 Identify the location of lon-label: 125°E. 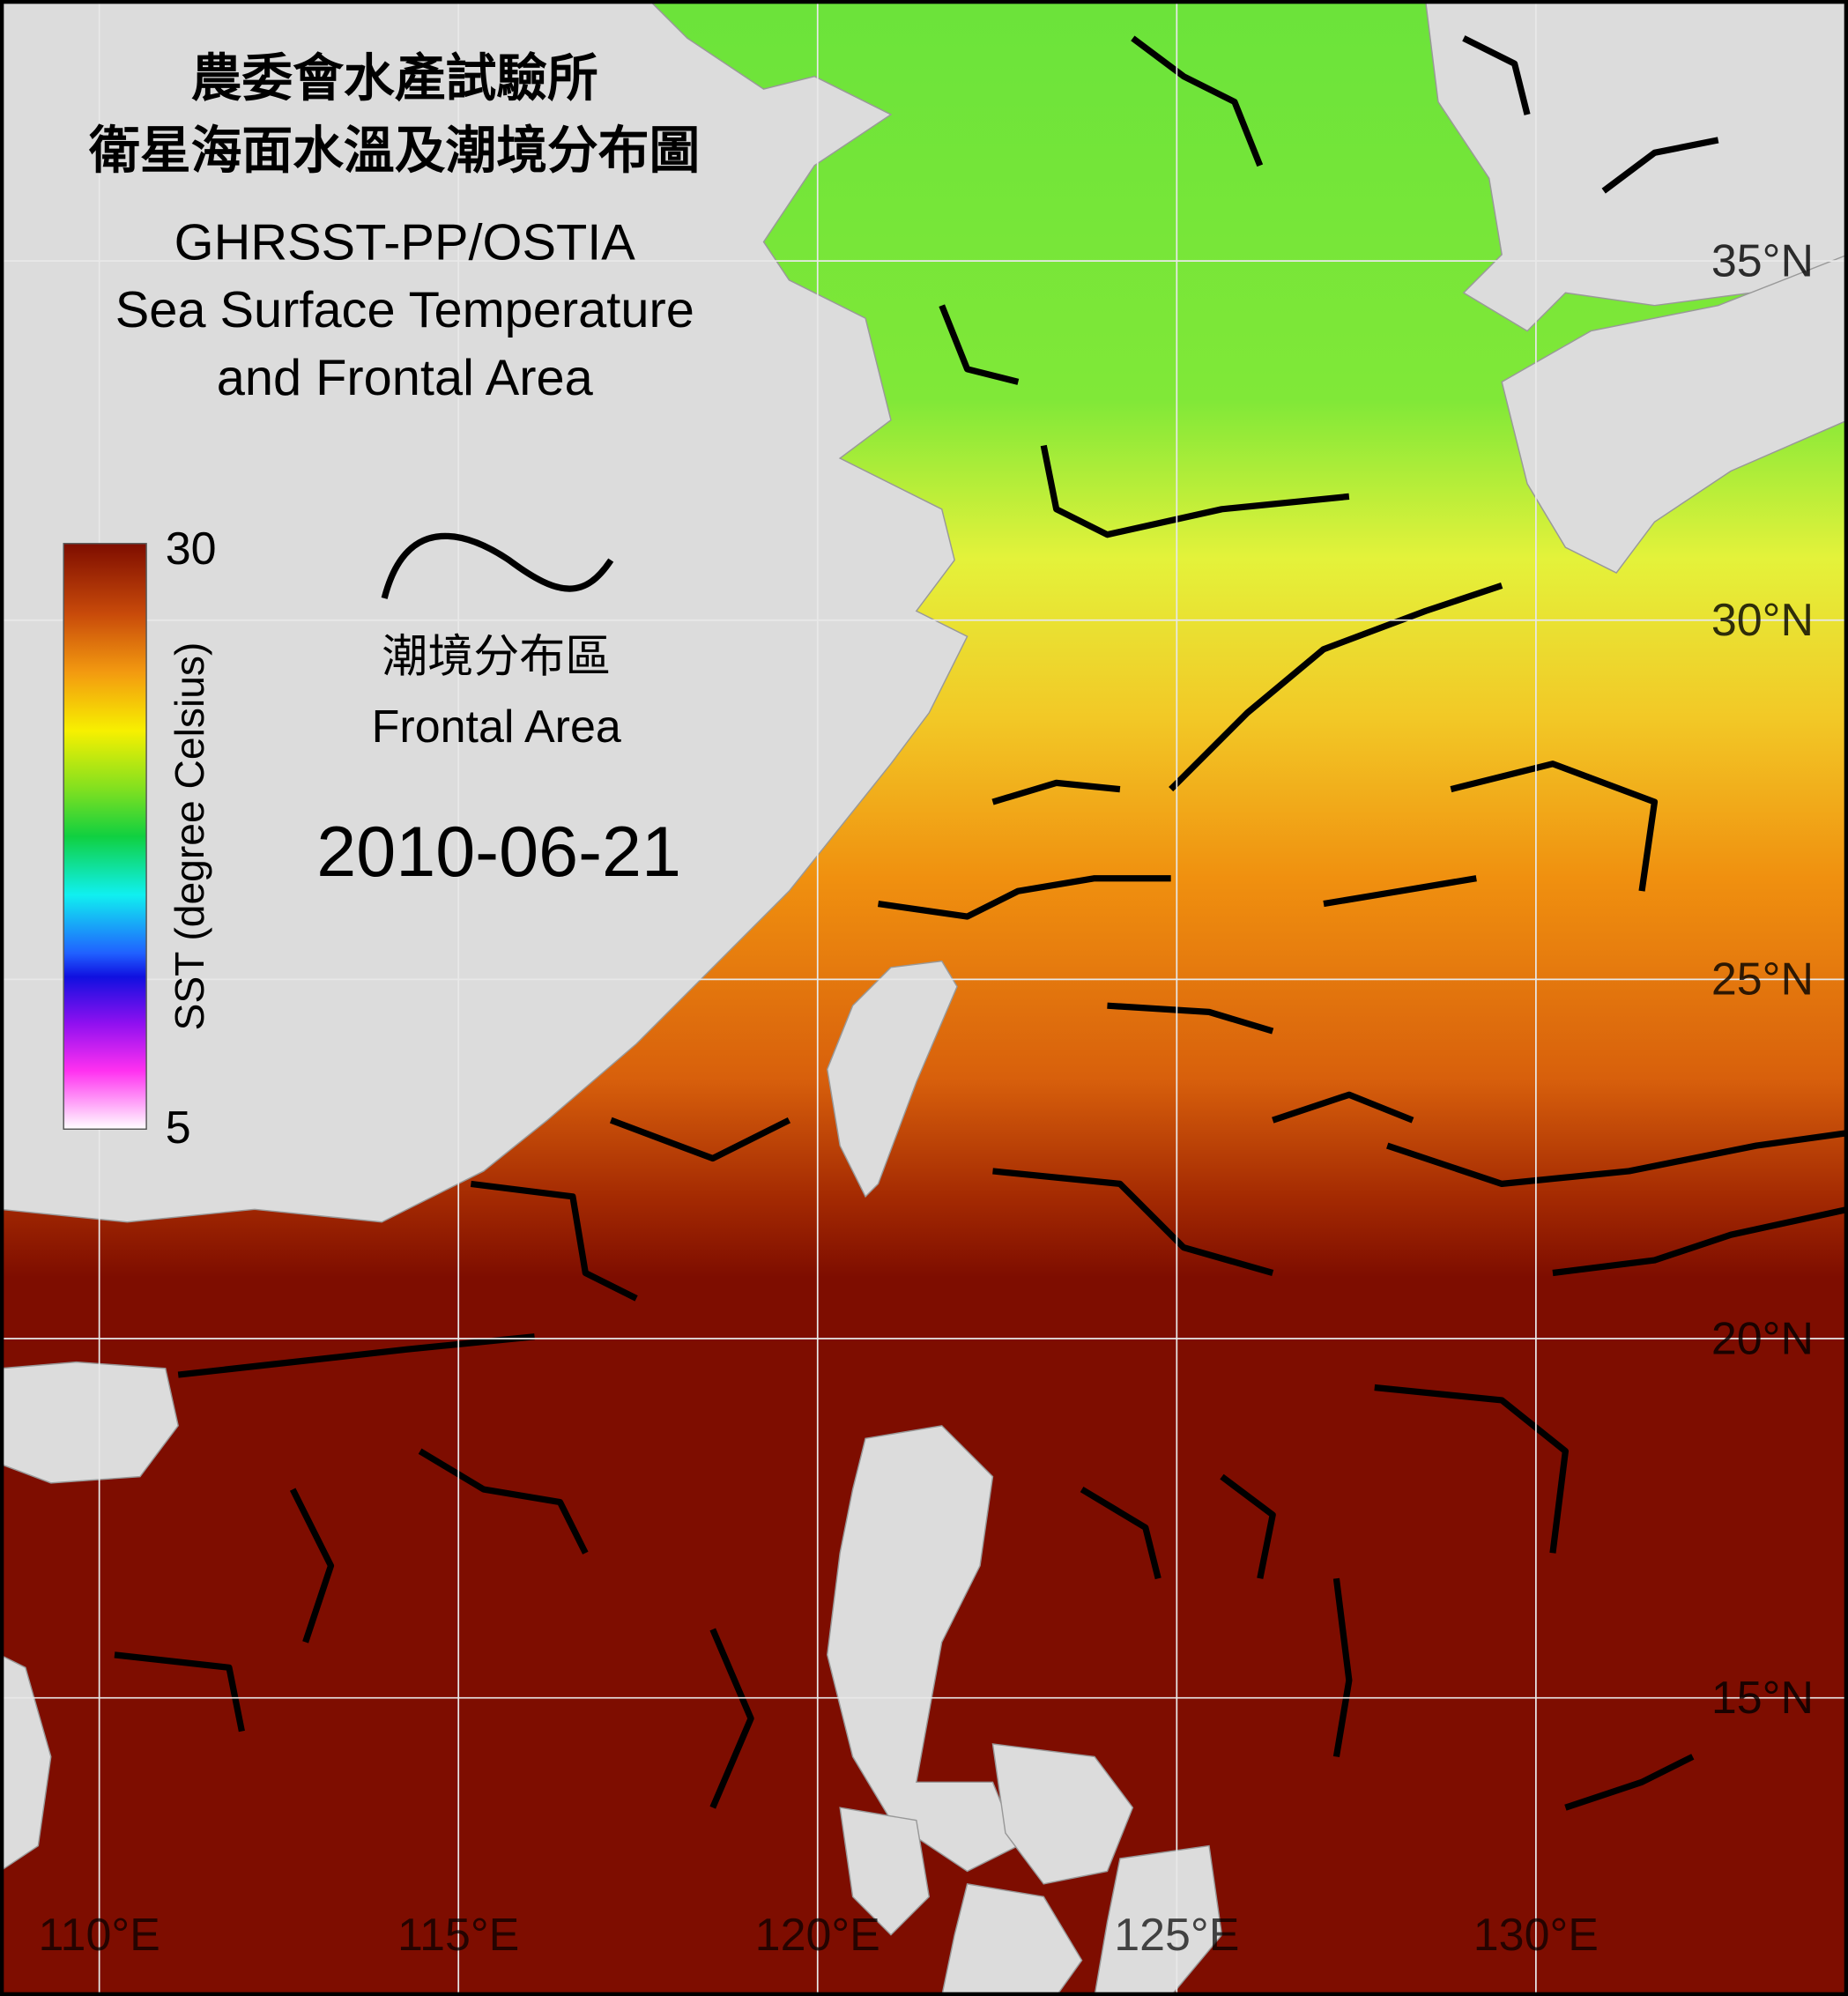
(1176, 1935).